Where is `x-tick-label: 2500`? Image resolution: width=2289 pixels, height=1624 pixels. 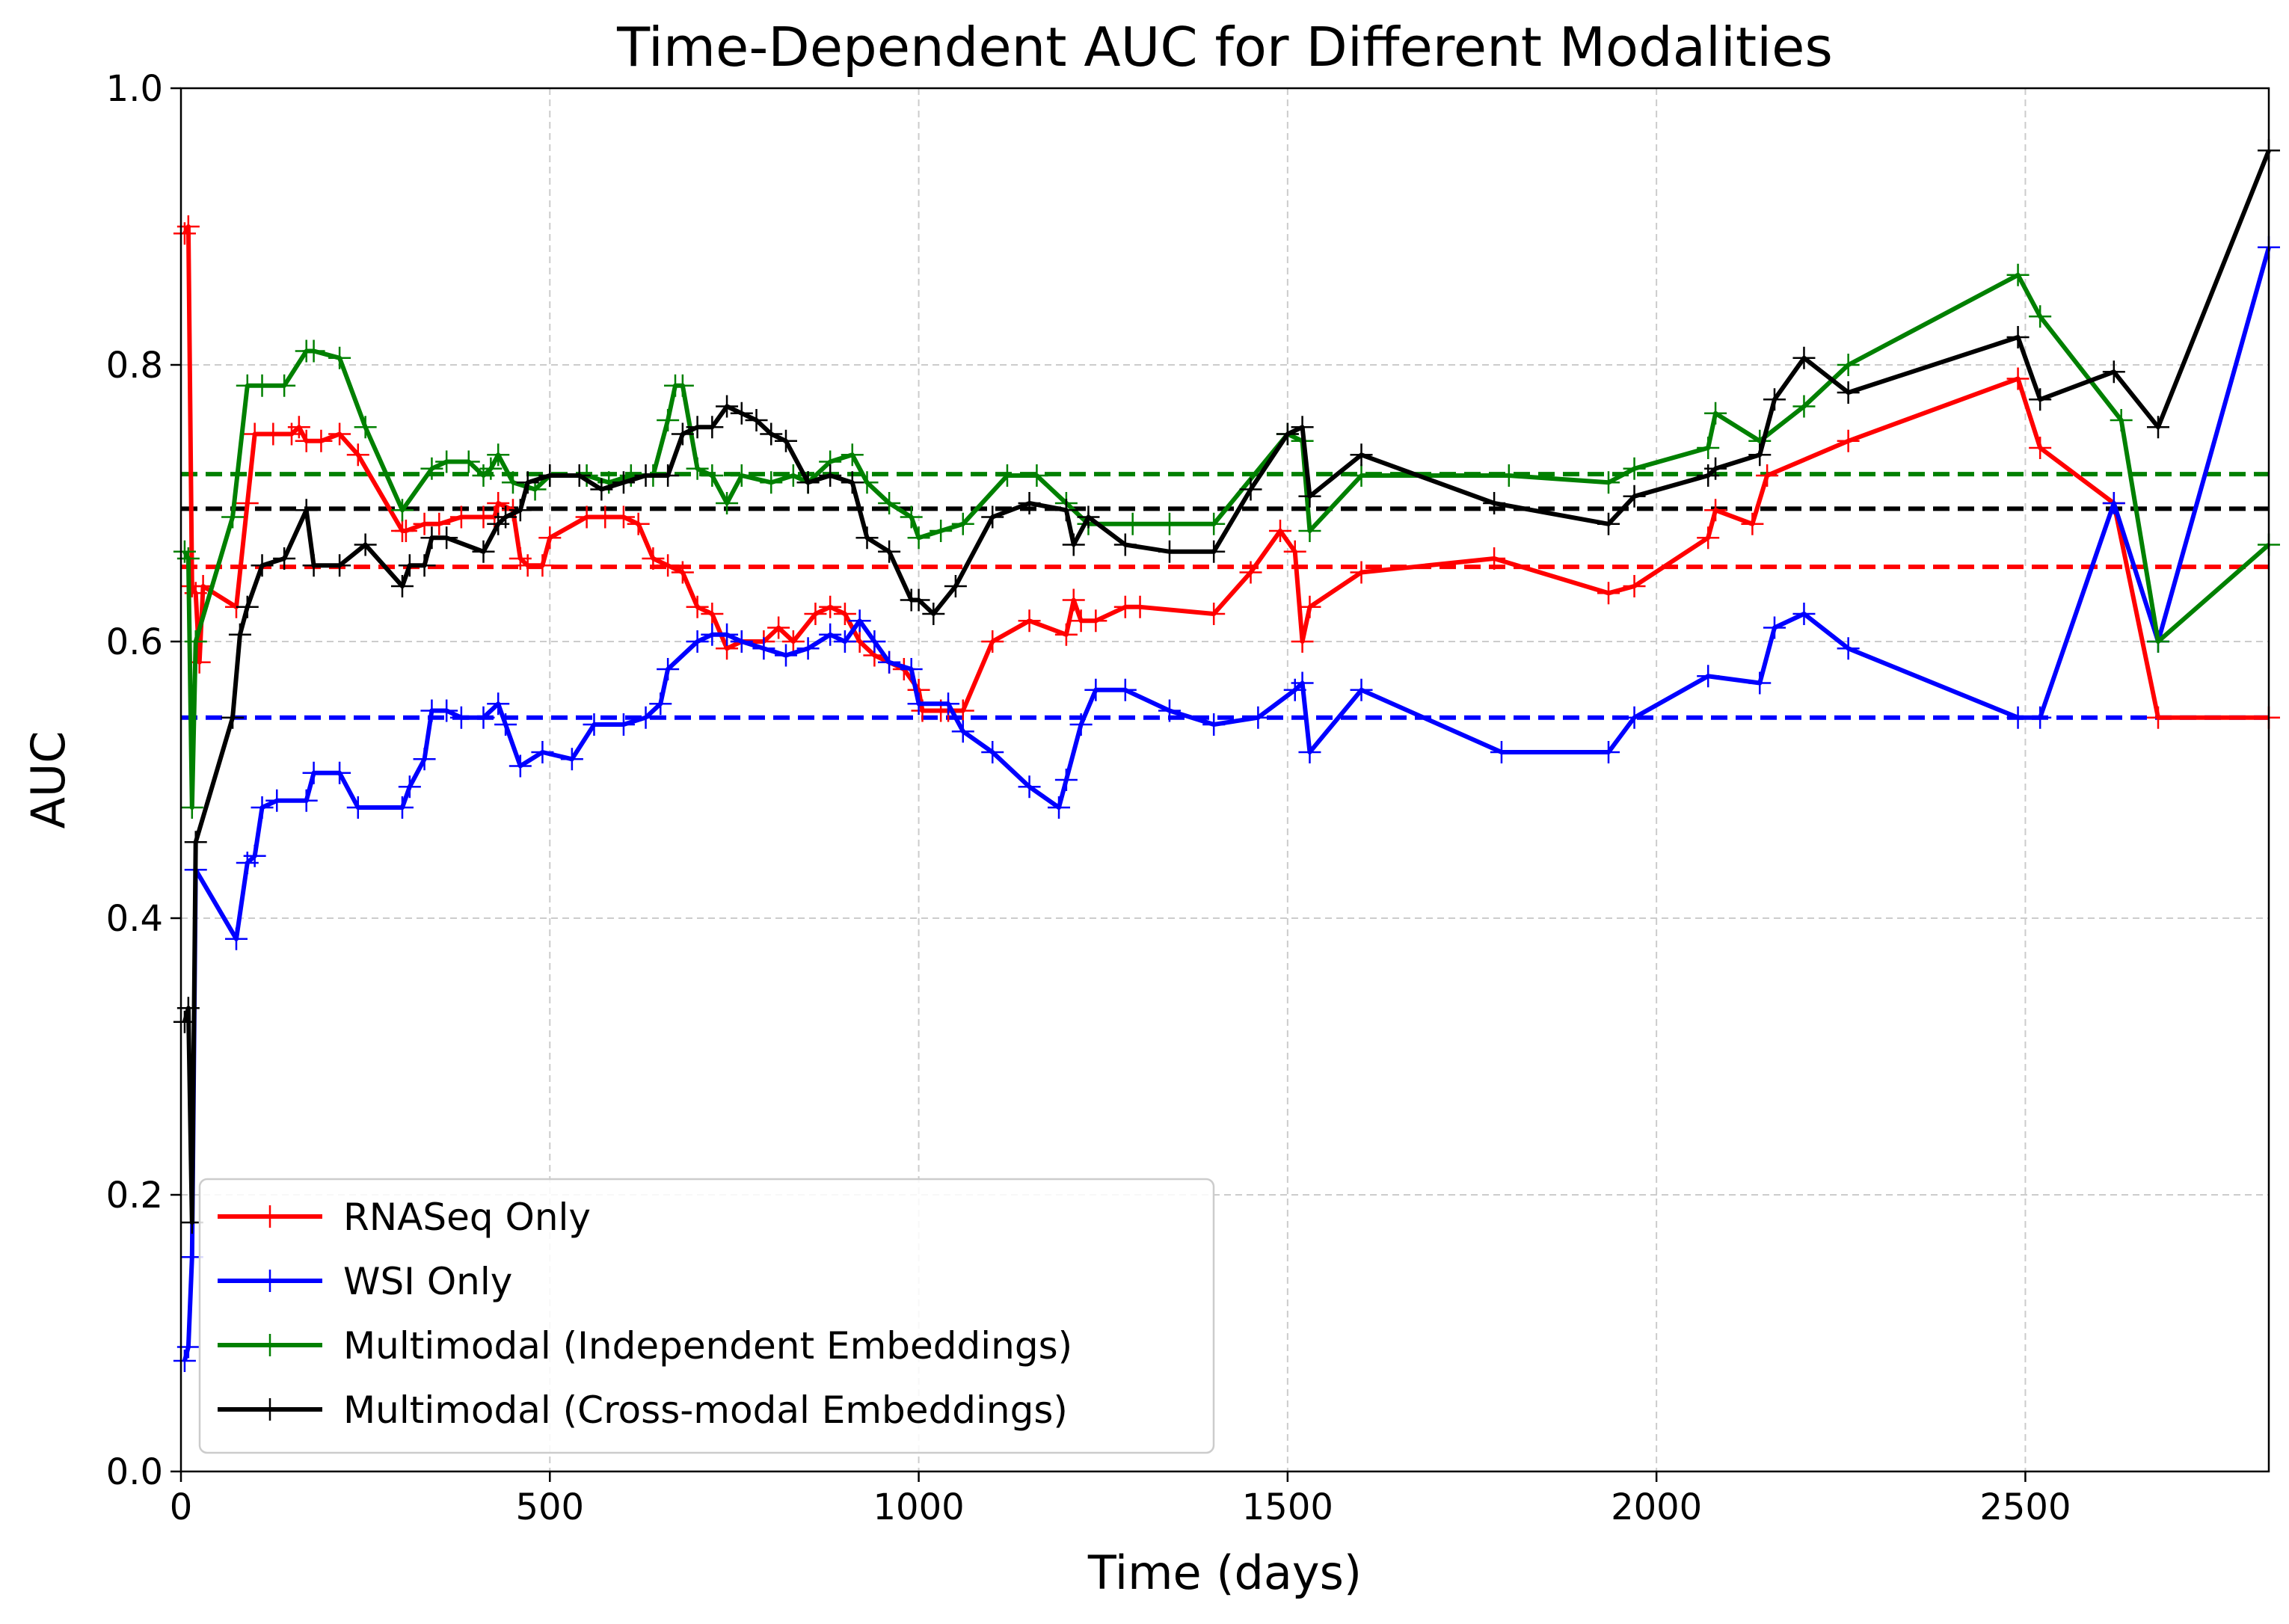
x-tick-label: 2500 is located at coordinates (2025, 1507).